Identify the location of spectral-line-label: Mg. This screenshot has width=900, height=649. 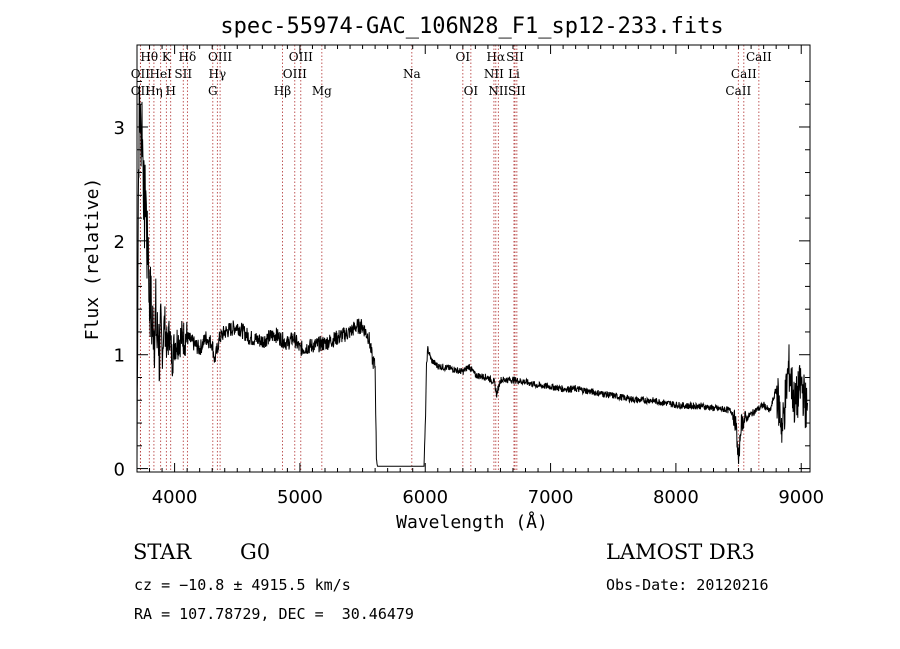
(322, 91).